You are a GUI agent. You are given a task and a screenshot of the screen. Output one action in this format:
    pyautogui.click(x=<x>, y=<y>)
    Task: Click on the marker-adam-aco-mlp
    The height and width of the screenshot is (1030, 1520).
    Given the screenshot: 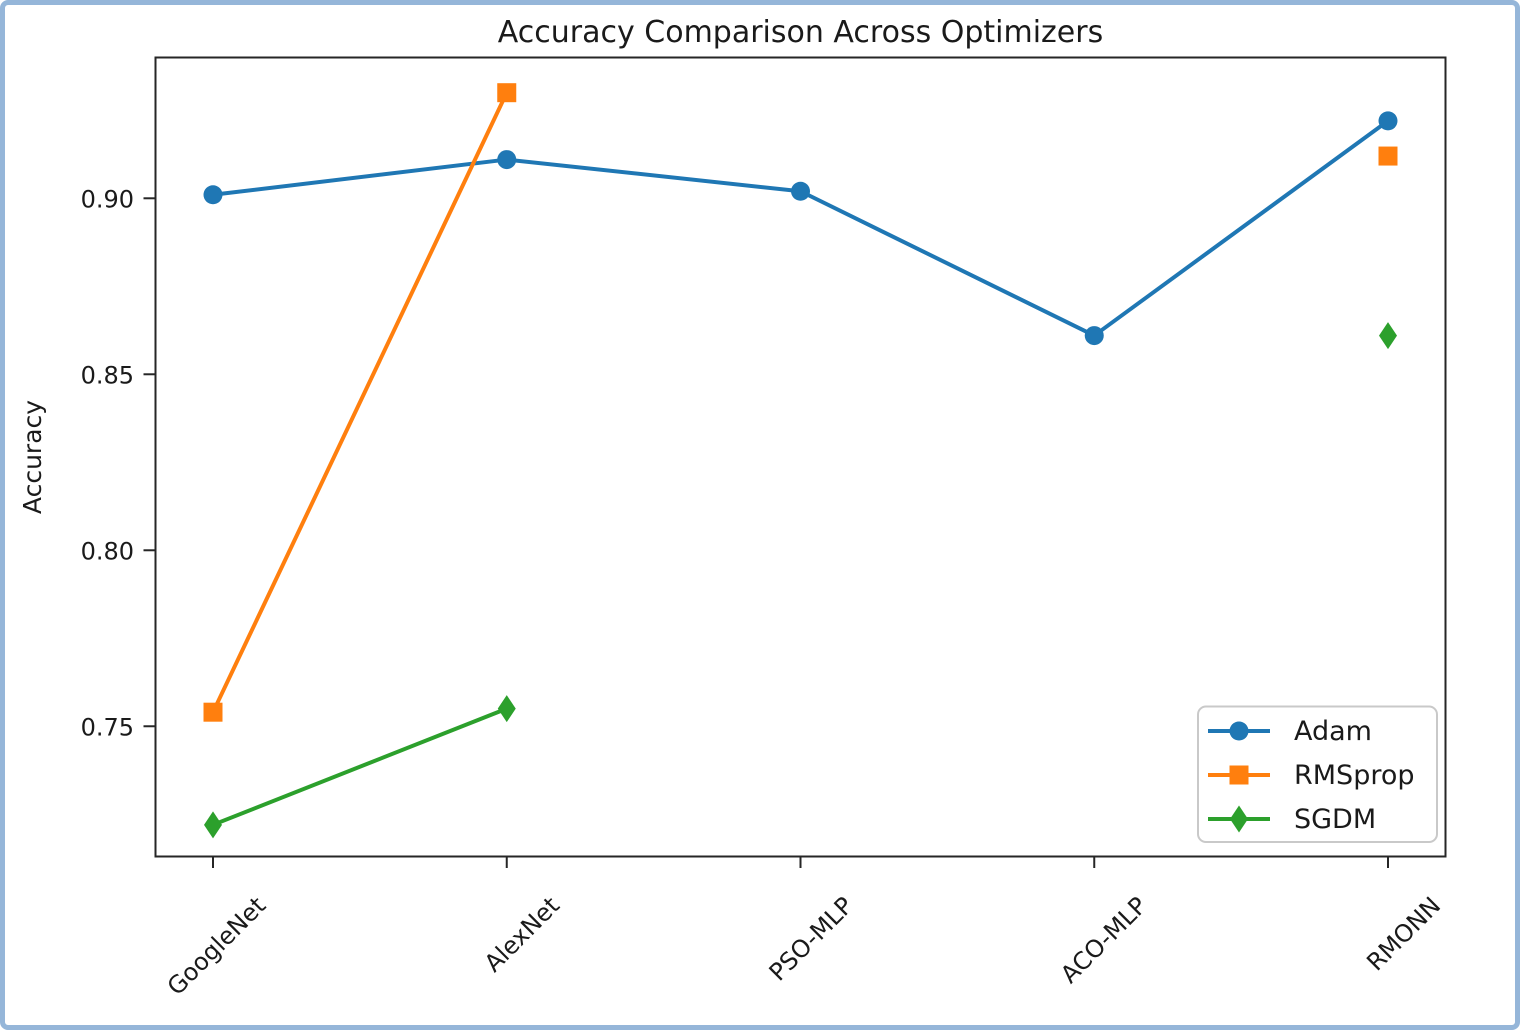 What is the action you would take?
    pyautogui.click(x=1094, y=336)
    